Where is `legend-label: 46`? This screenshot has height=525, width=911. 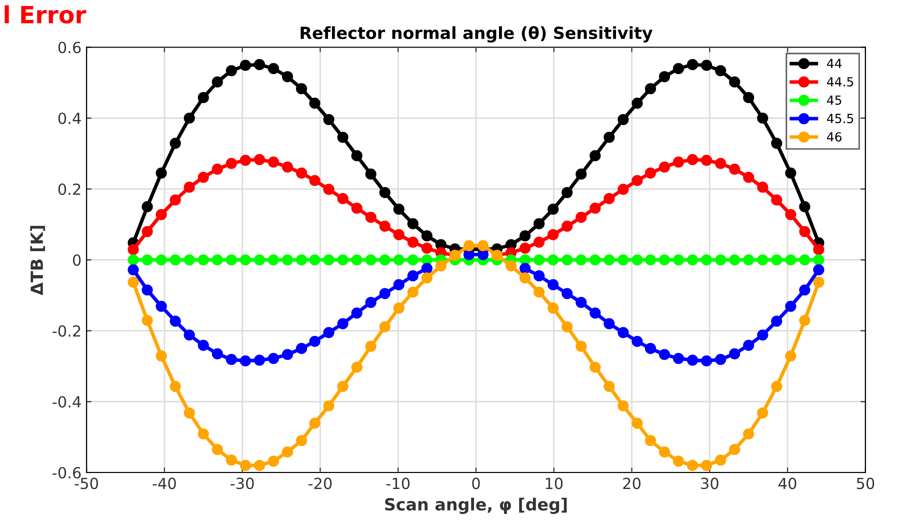 legend-label: 46 is located at coordinates (834, 137).